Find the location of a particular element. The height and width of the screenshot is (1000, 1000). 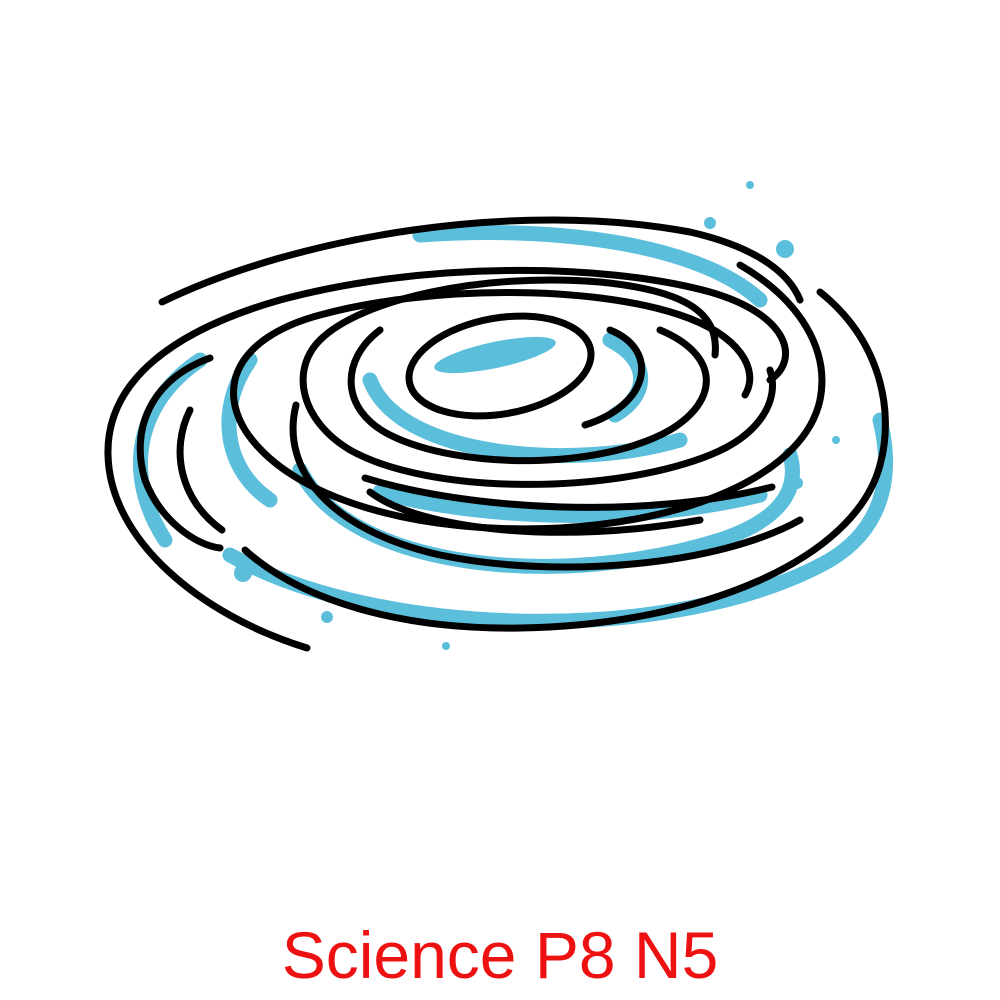

spiral-arm-inner-swirl is located at coordinates (528, 395).